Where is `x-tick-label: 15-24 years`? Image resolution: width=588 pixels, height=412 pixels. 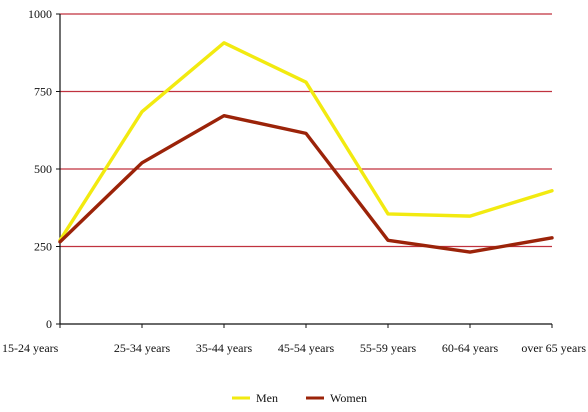 x-tick-label: 15-24 years is located at coordinates (30, 348).